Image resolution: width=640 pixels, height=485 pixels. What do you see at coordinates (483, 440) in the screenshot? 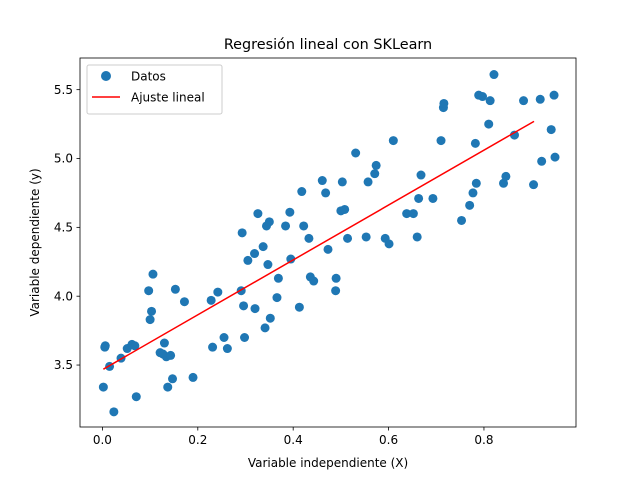
I see `x-tick-label: 0.8` at bounding box center [483, 440].